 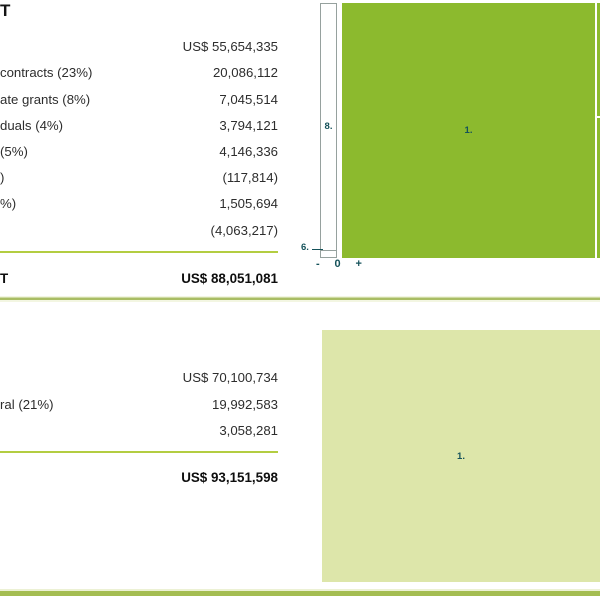 What do you see at coordinates (139, 430) in the screenshot?
I see `table-row: 3,058,281` at bounding box center [139, 430].